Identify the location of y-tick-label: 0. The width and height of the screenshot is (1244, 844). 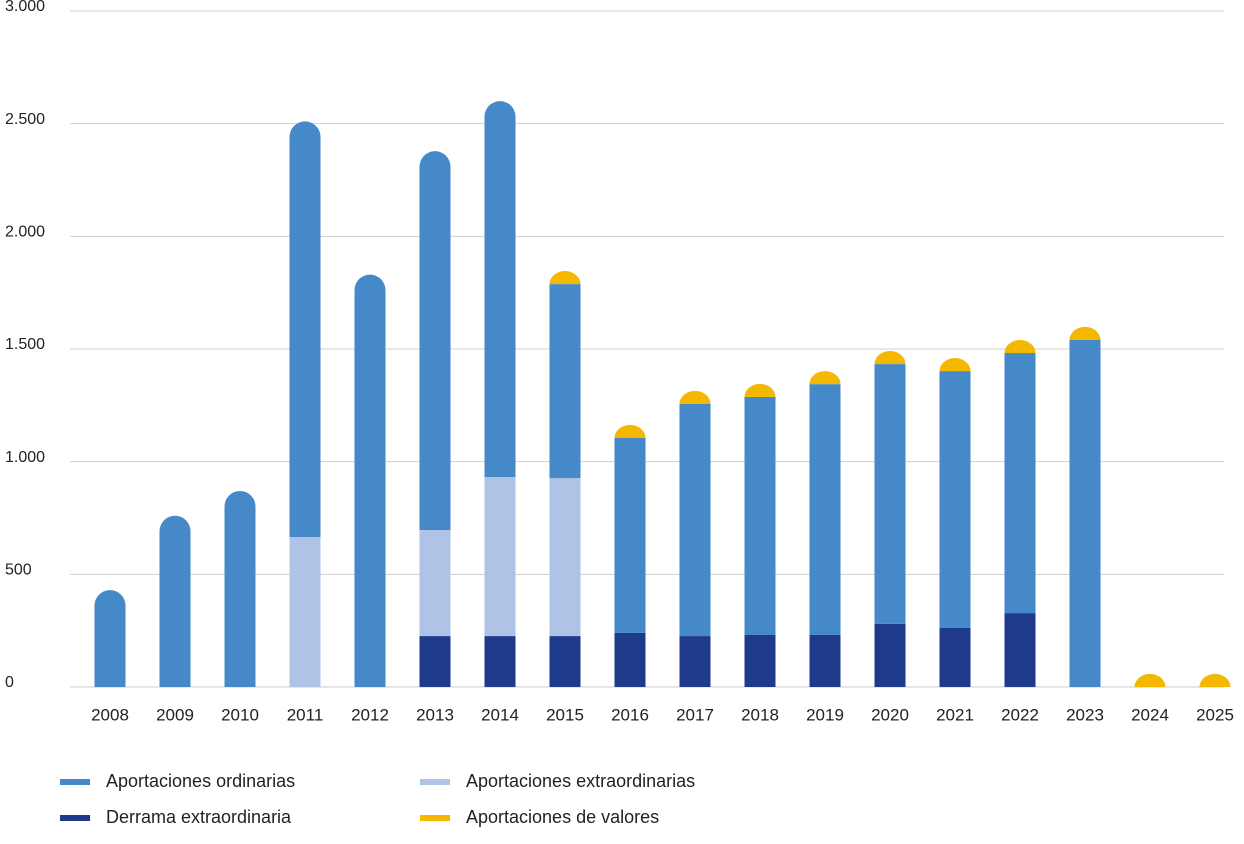
(9, 682).